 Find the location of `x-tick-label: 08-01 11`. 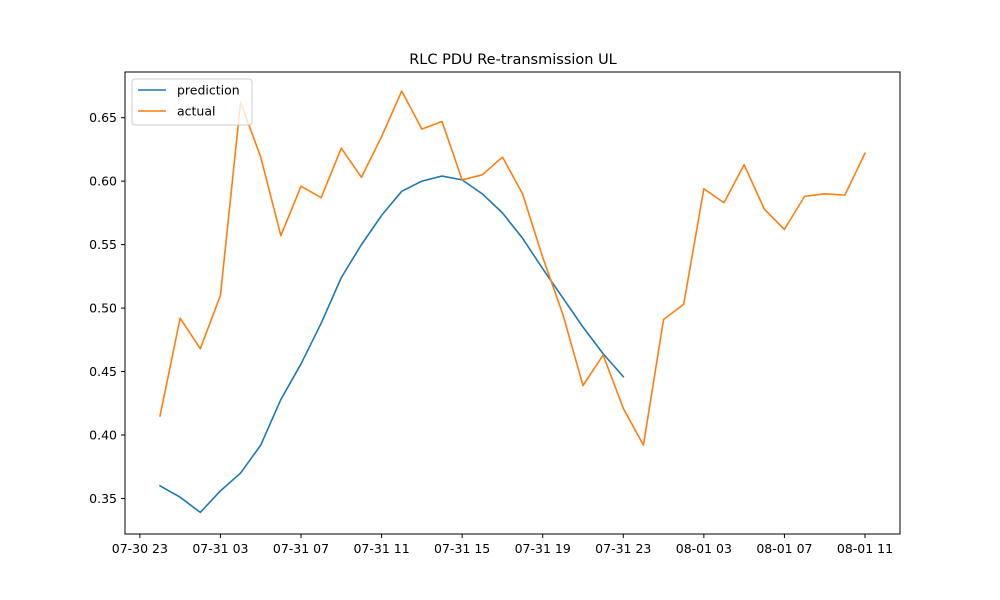

x-tick-label: 08-01 11 is located at coordinates (865, 548).